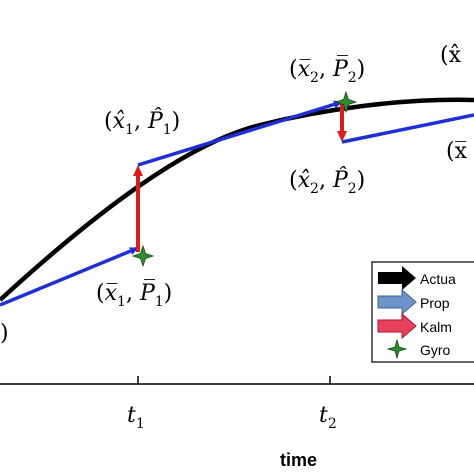  What do you see at coordinates (142, 123) in the screenshot?
I see `label-x1-hat: (x̂1, P̂1)` at bounding box center [142, 123].